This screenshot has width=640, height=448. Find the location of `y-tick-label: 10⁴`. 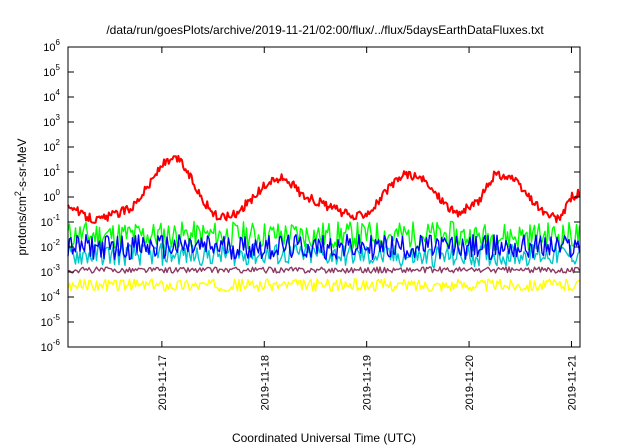

y-tick-label: 10⁴ is located at coordinates (51, 96).